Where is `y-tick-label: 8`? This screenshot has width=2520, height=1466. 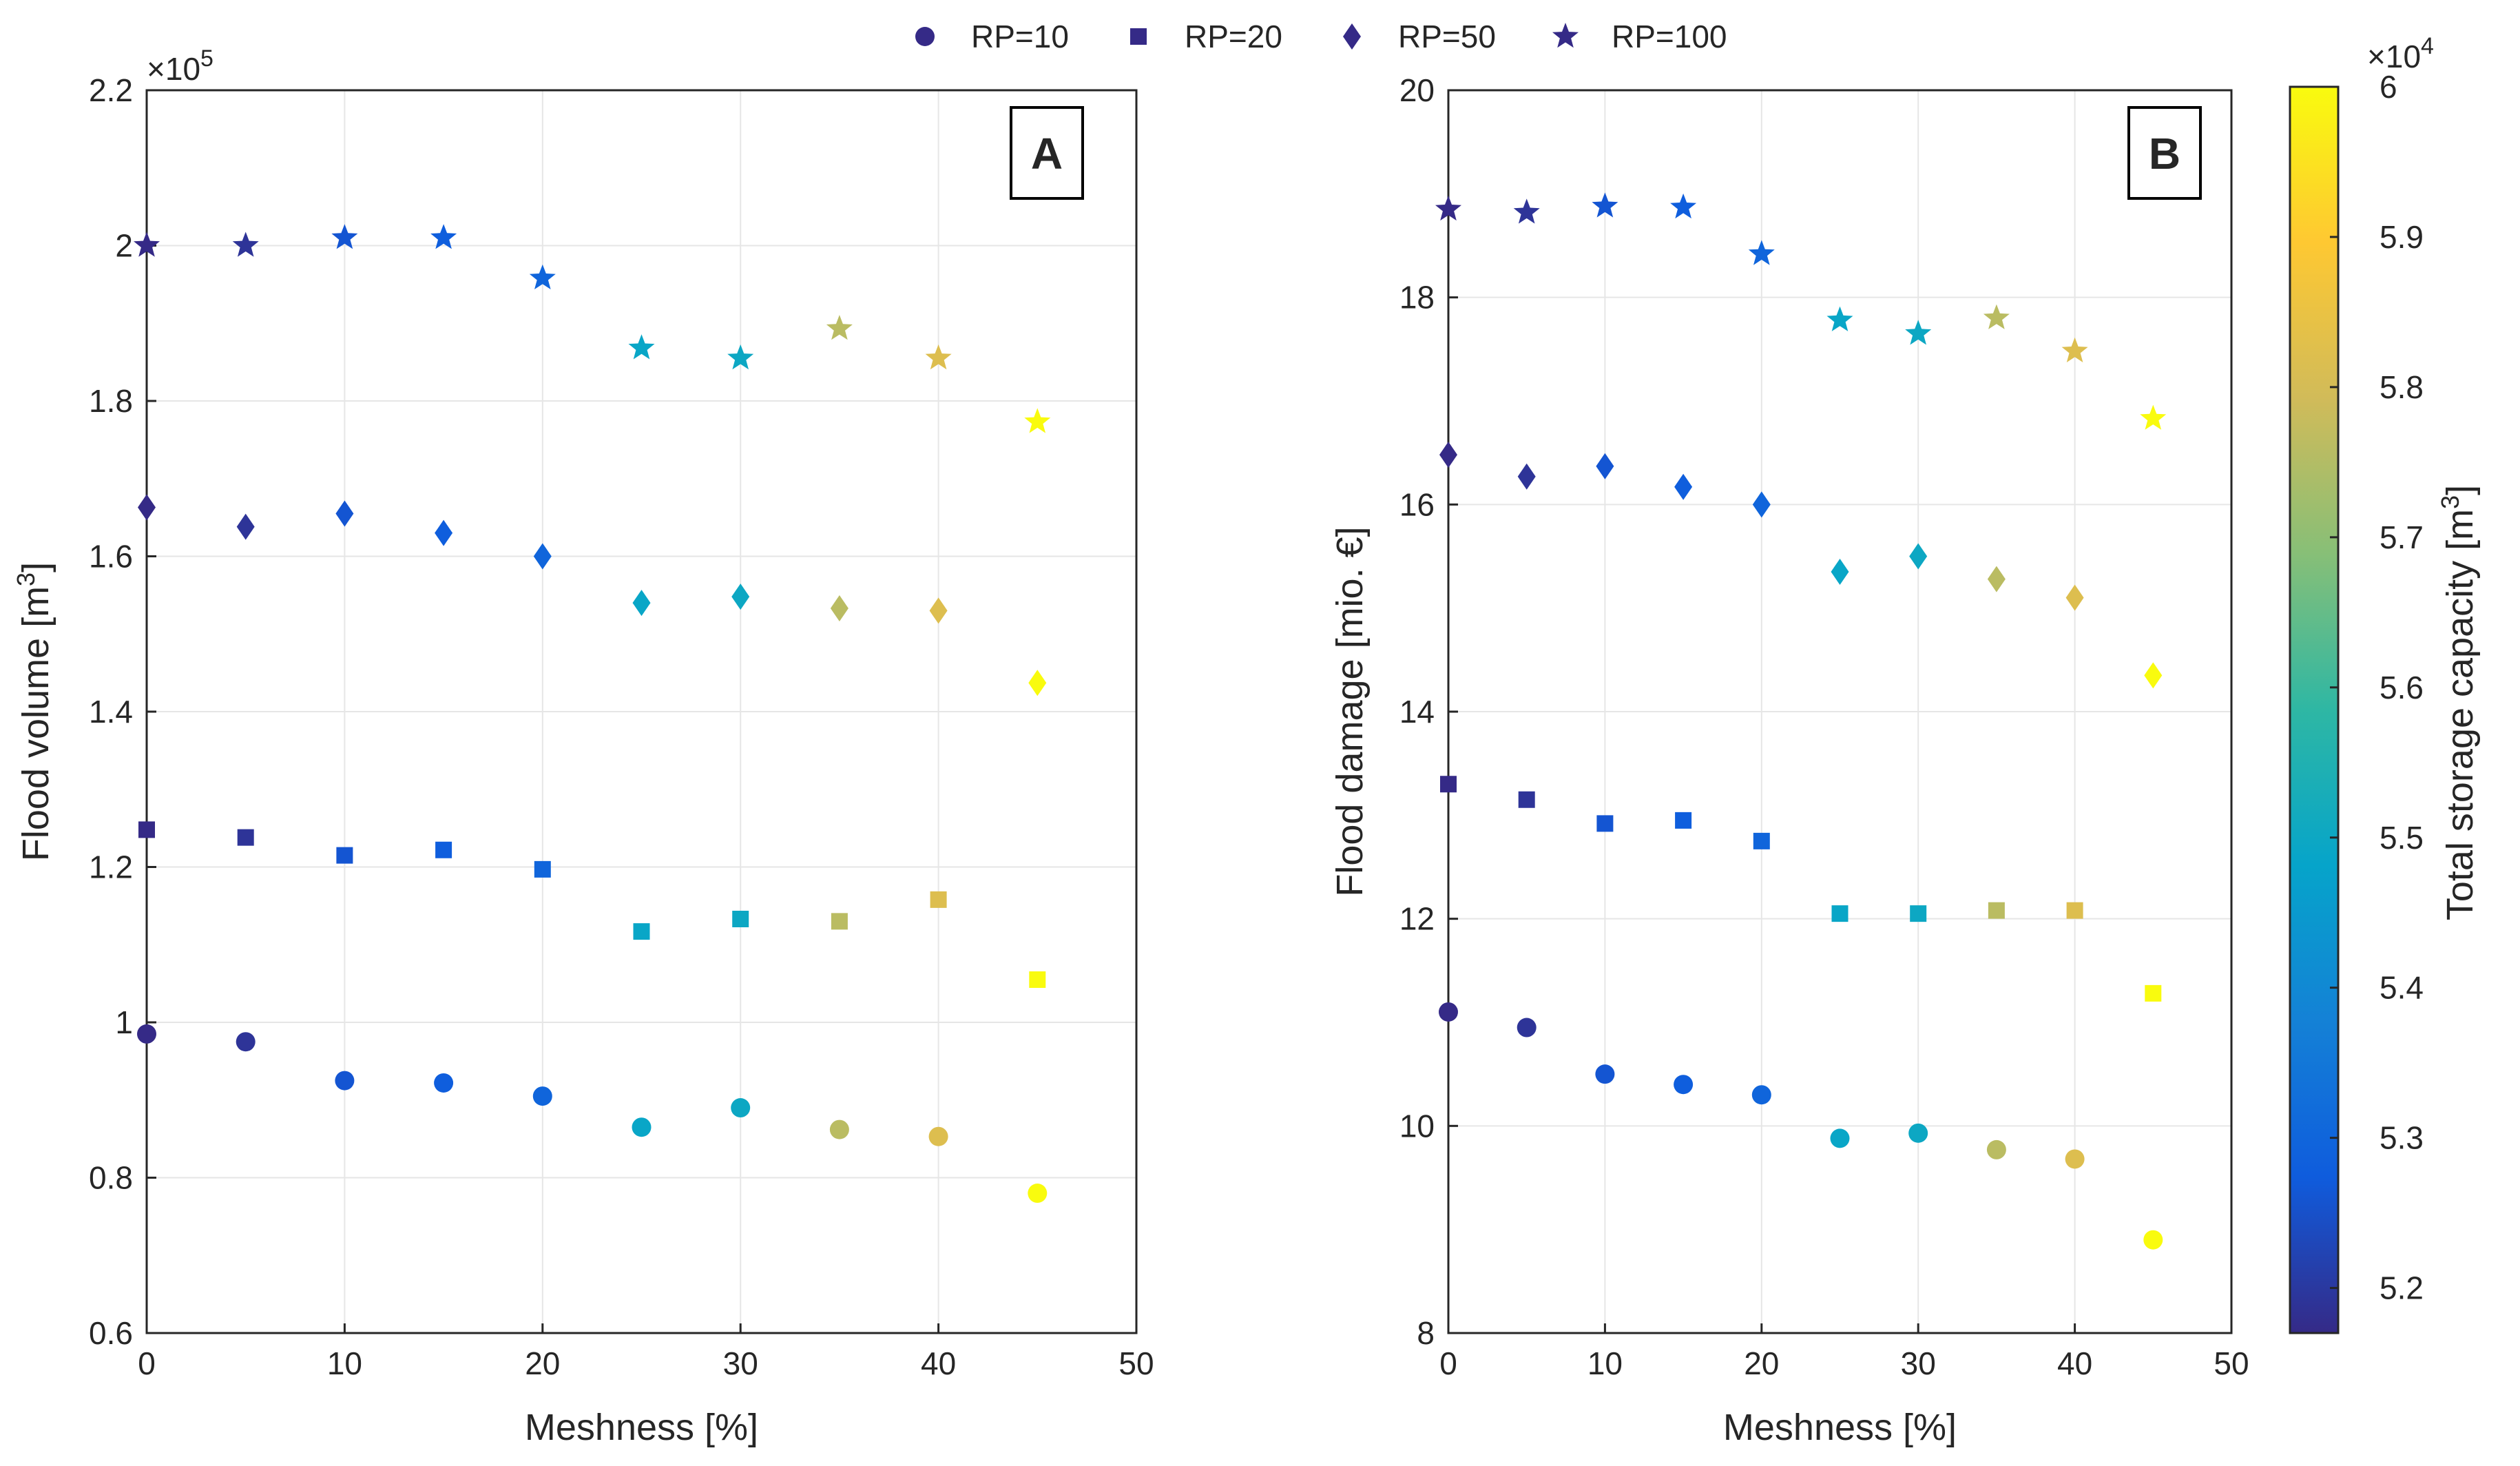
y-tick-label: 8 is located at coordinates (1426, 1333).